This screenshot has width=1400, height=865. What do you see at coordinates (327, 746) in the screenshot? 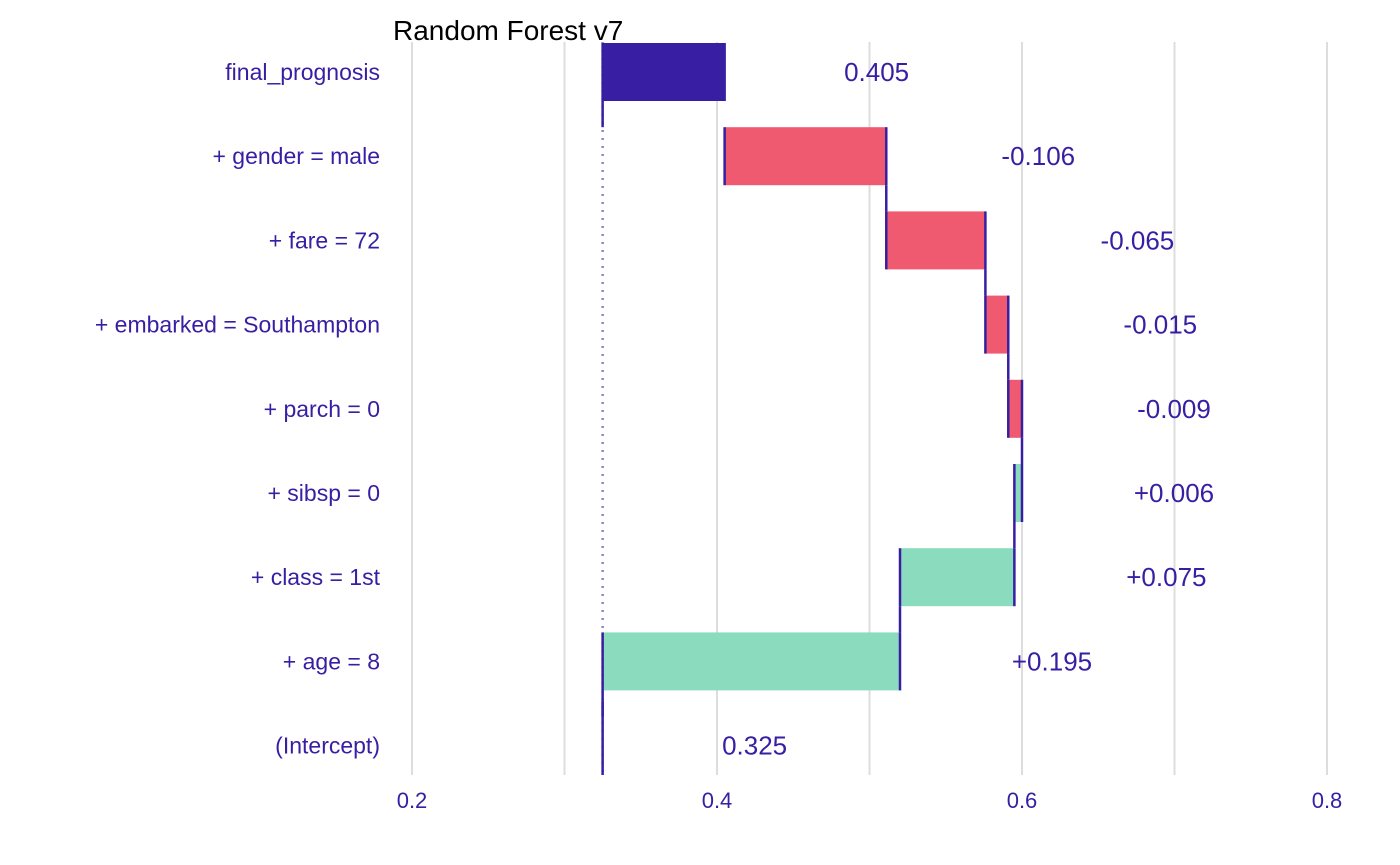
I see `y-axis-label: (Intercept)` at bounding box center [327, 746].